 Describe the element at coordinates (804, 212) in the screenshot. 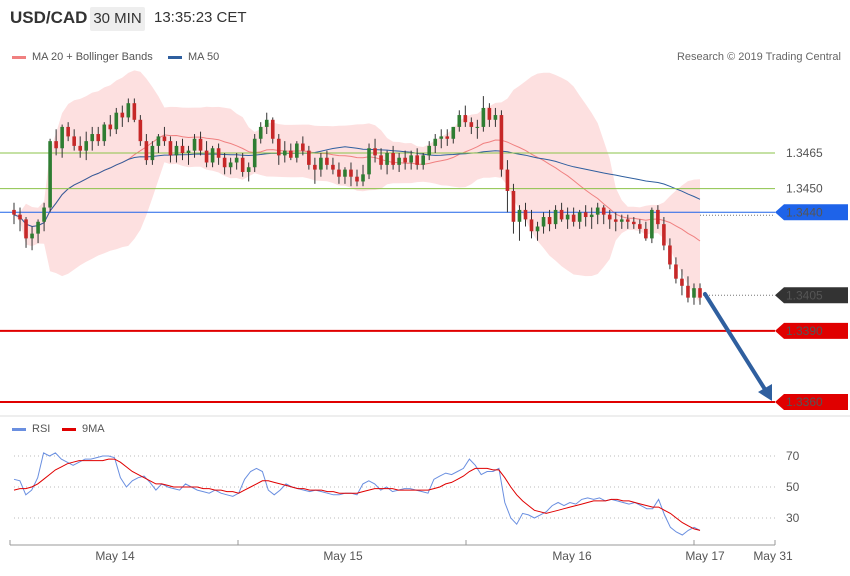

I see `level-tag-text-1.3440: 1.3440` at that location.